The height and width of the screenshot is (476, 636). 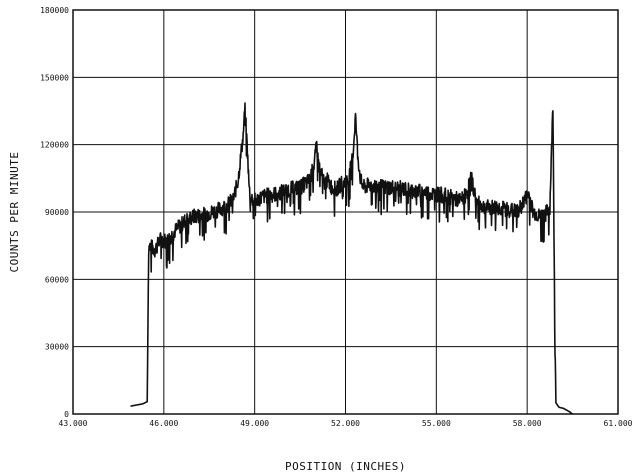 I want to click on y-tick-label: 60000, so click(x=57, y=279).